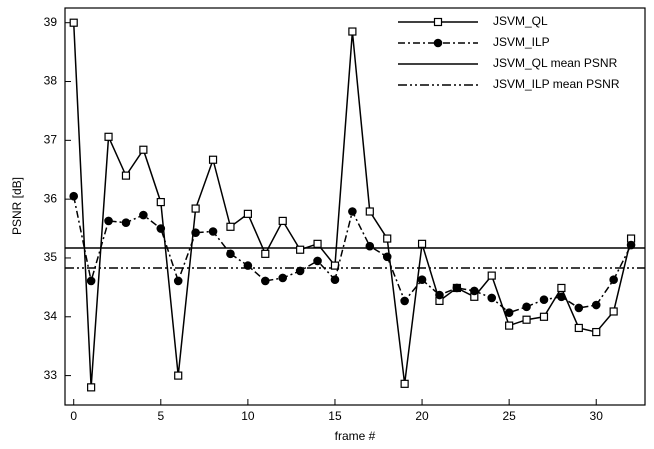 Image resolution: width=654 pixels, height=449 pixels. What do you see at coordinates (51, 81) in the screenshot?
I see `y-tick-label: 38` at bounding box center [51, 81].